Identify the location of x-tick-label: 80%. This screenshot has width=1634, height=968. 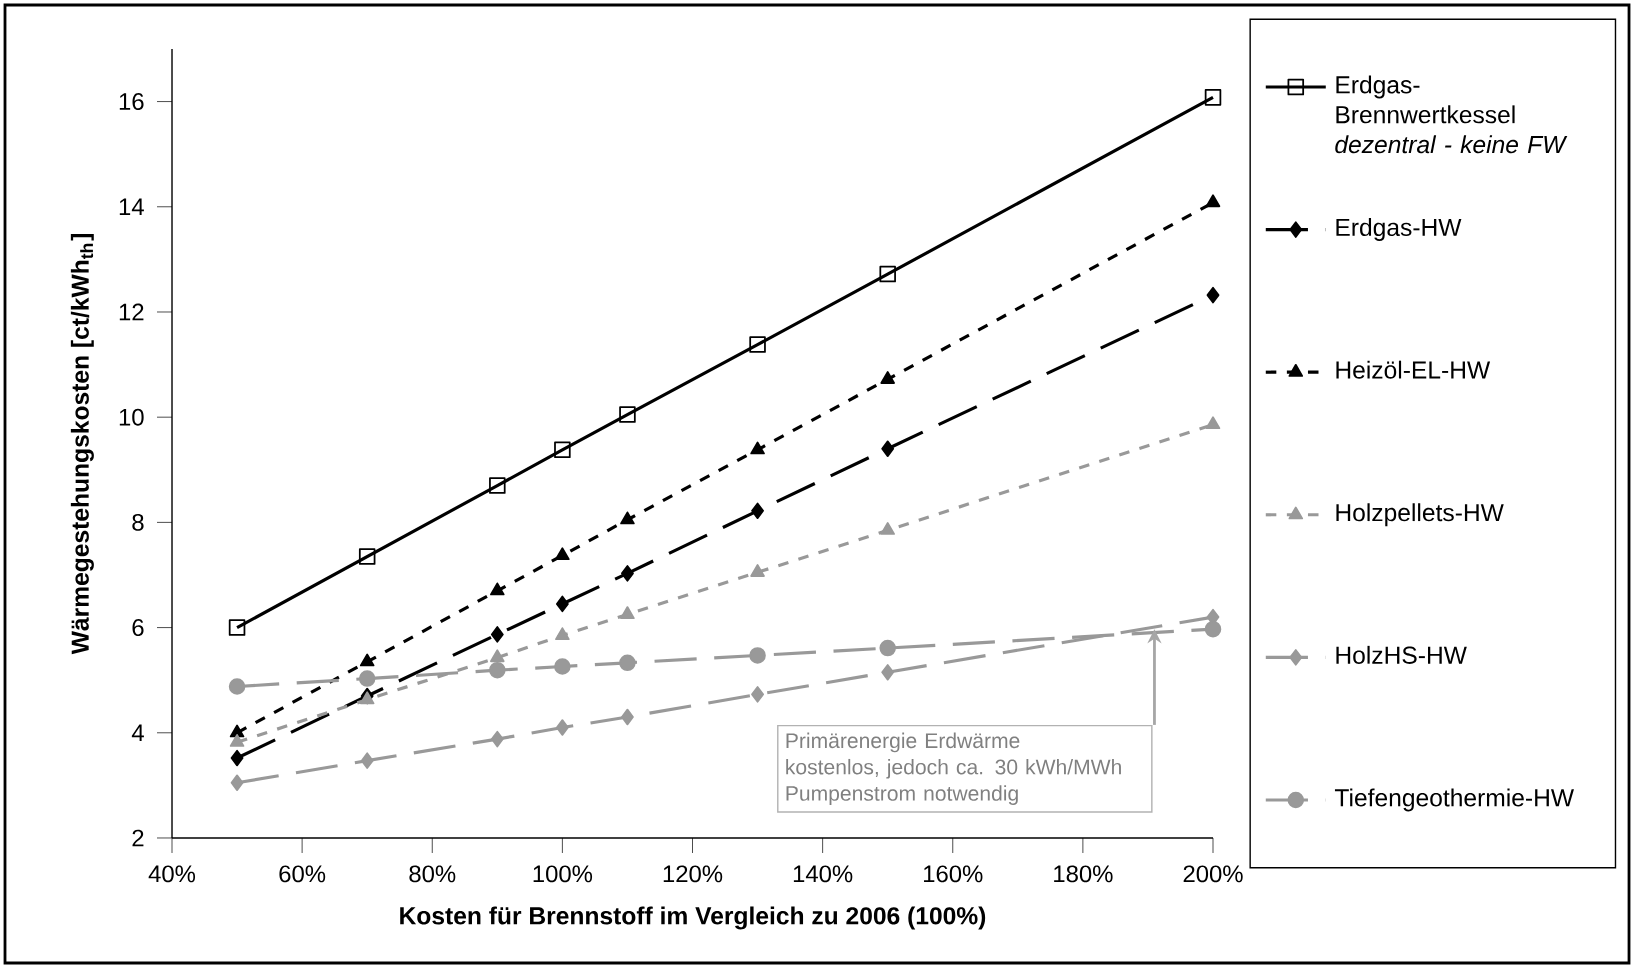
(432, 874).